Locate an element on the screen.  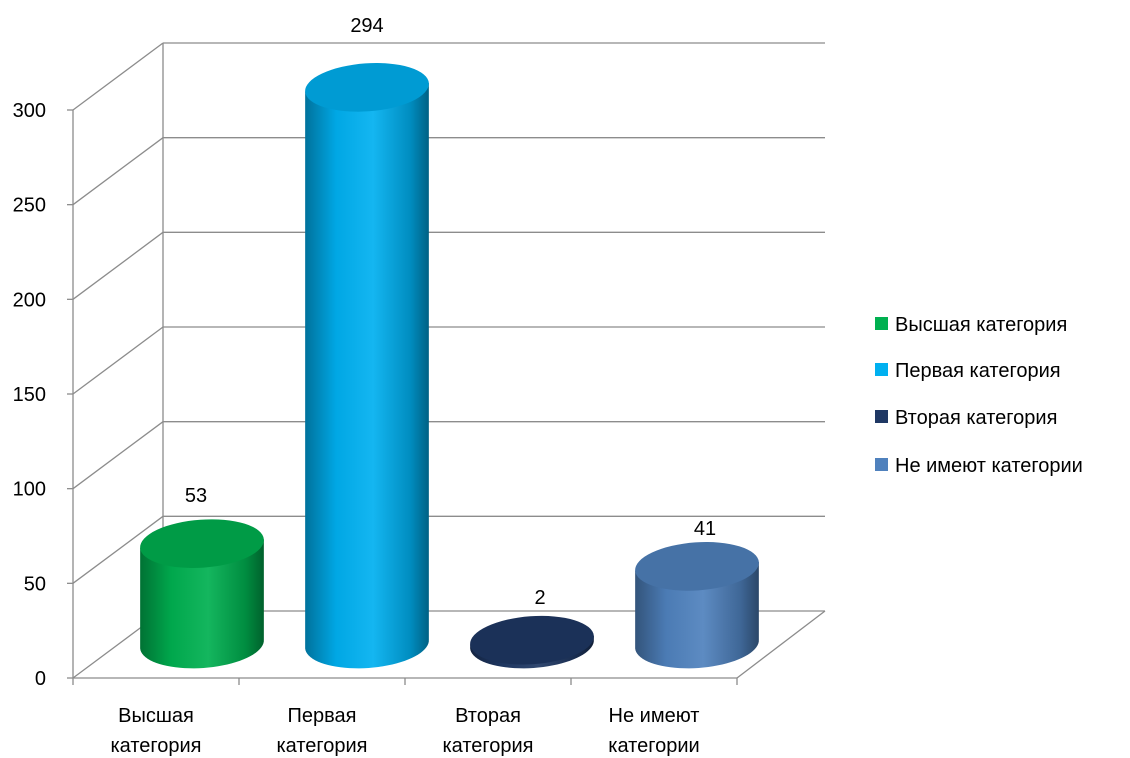
x-tick-label: Не имеют категории is located at coordinates (653, 731).